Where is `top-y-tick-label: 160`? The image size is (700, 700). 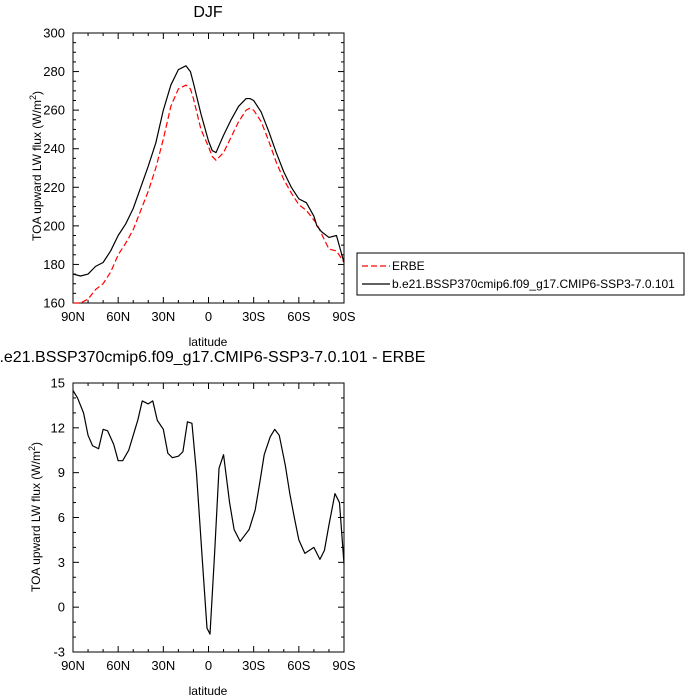 top-y-tick-label: 160 is located at coordinates (54, 303).